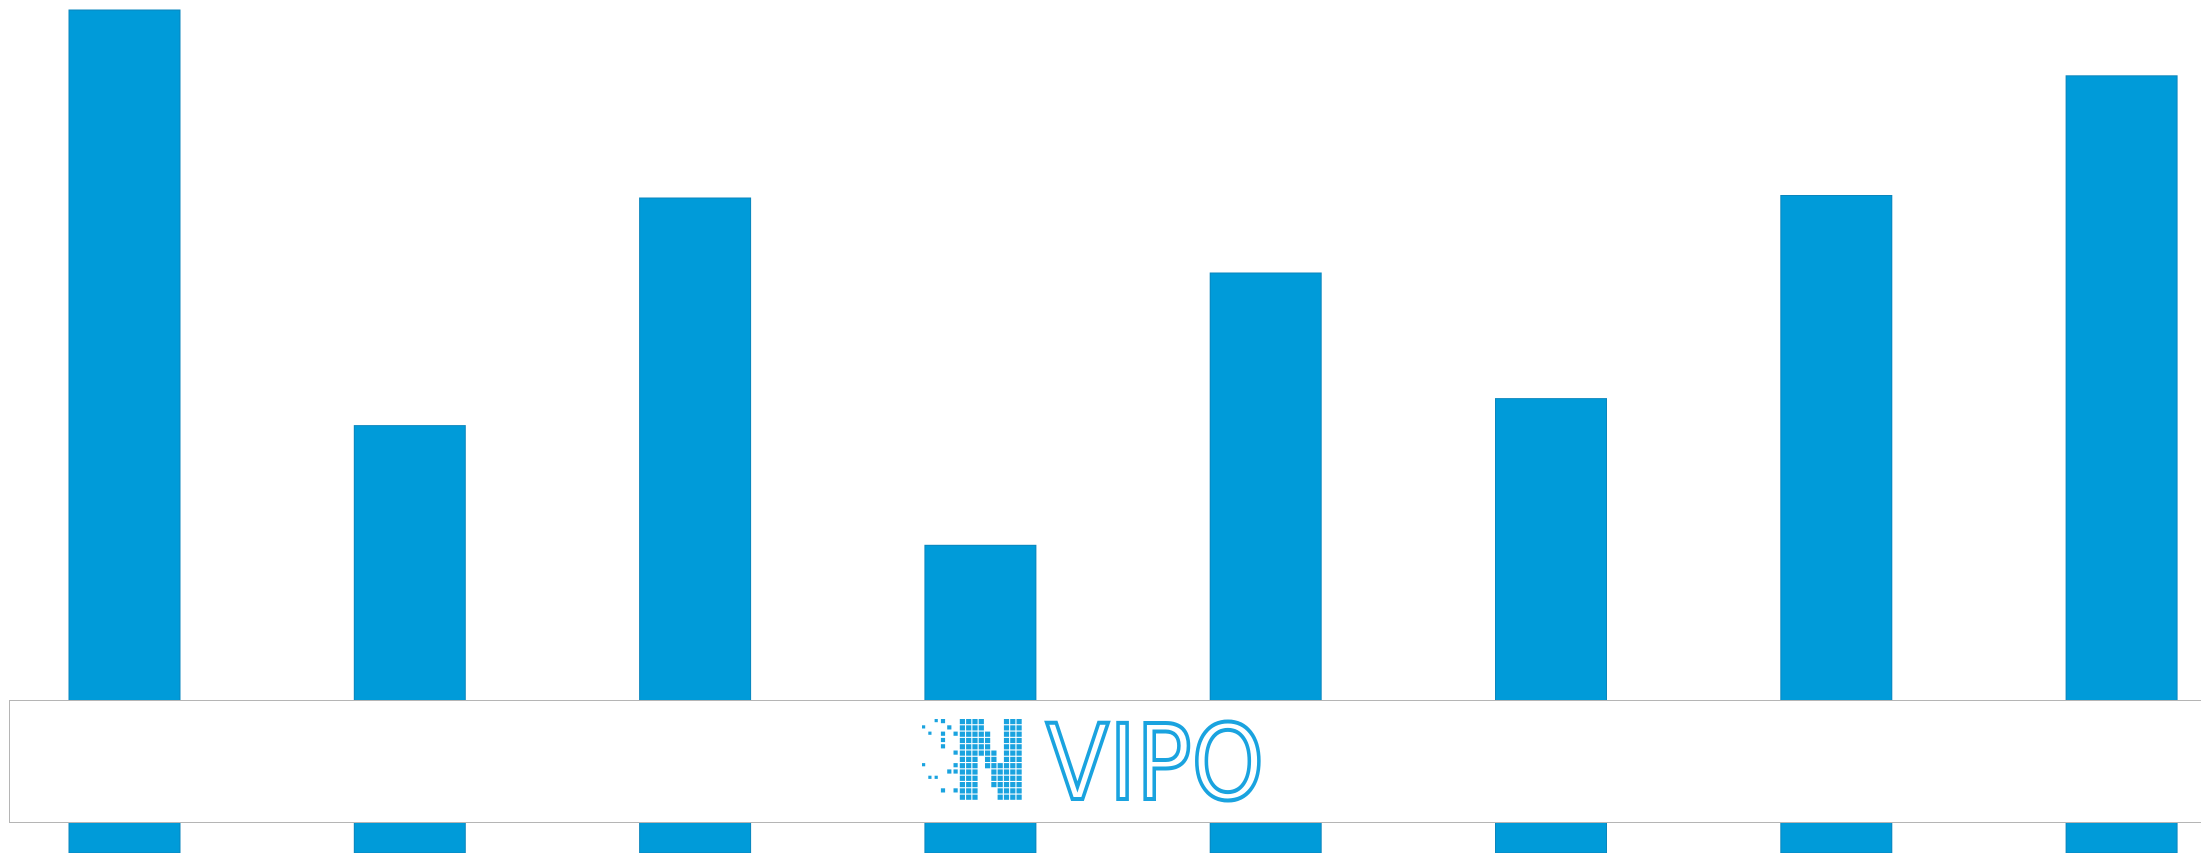  Describe the element at coordinates (972, 759) in the screenshot. I see `dotted-n-icon` at that location.